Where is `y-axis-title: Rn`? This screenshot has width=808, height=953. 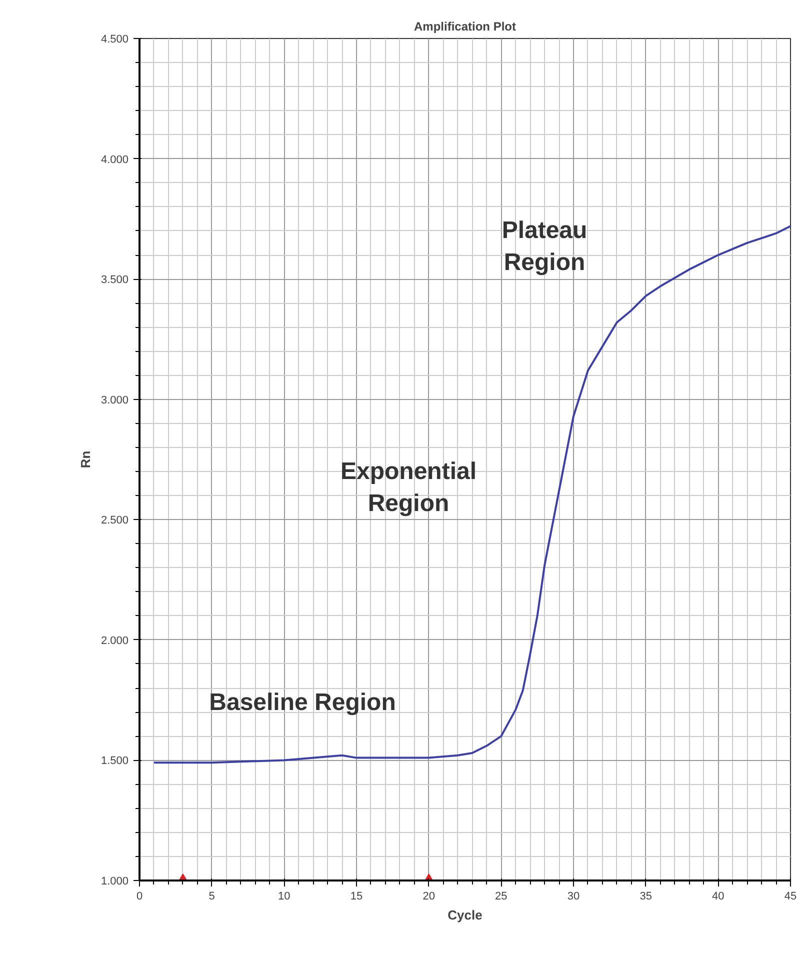
y-axis-title: Rn is located at coordinates (85, 459).